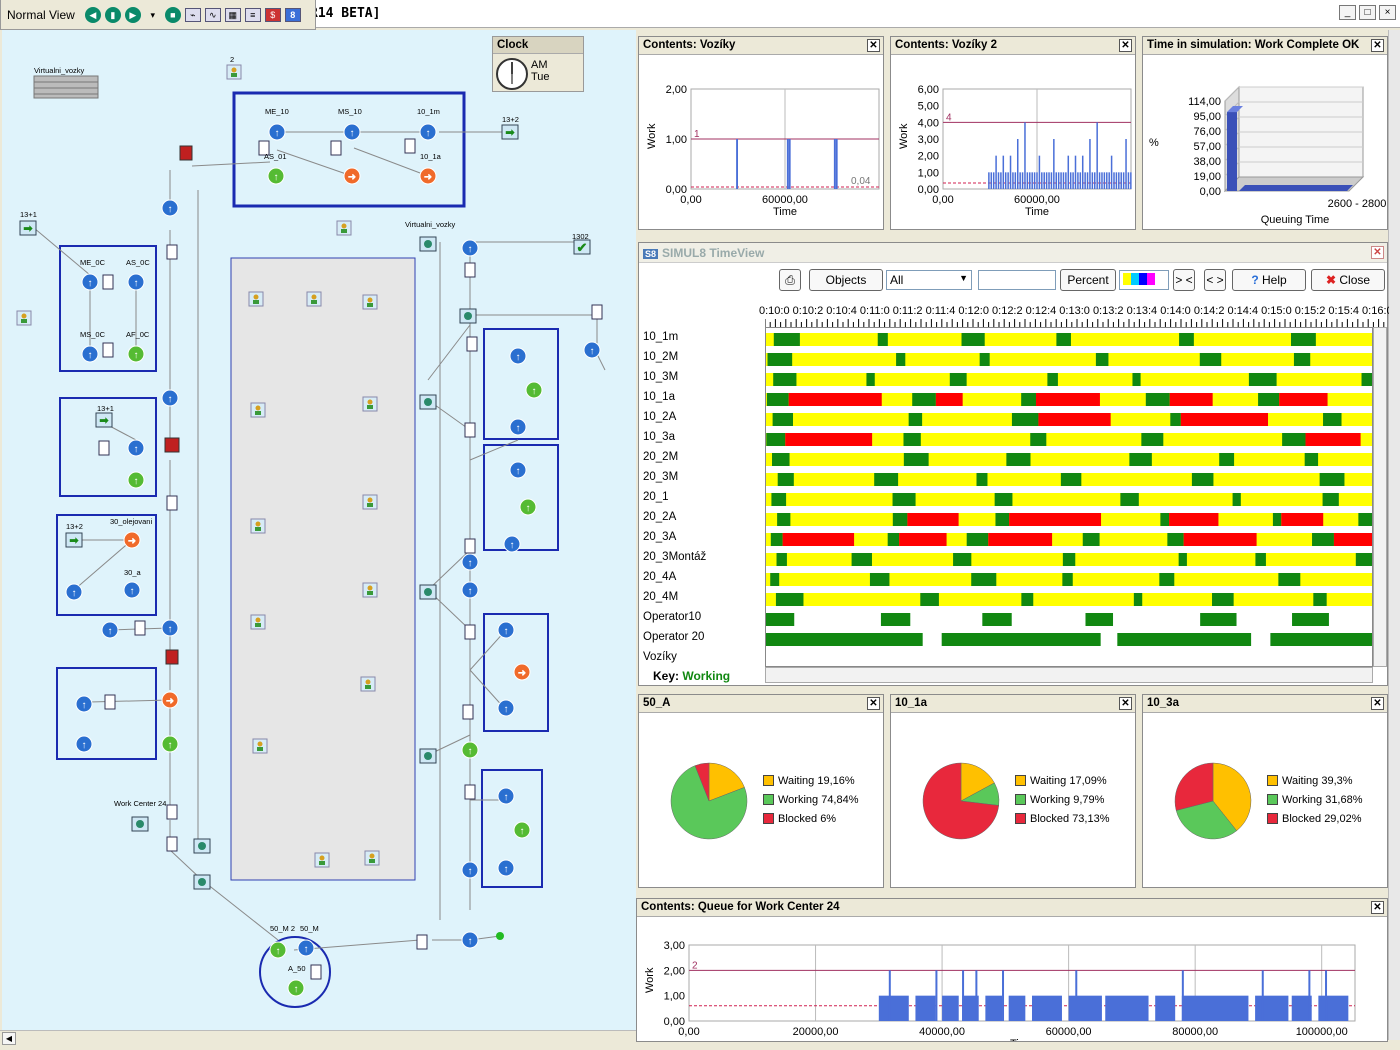  What do you see at coordinates (252, 14) in the screenshot?
I see `report-icon: ≡` at bounding box center [252, 14].